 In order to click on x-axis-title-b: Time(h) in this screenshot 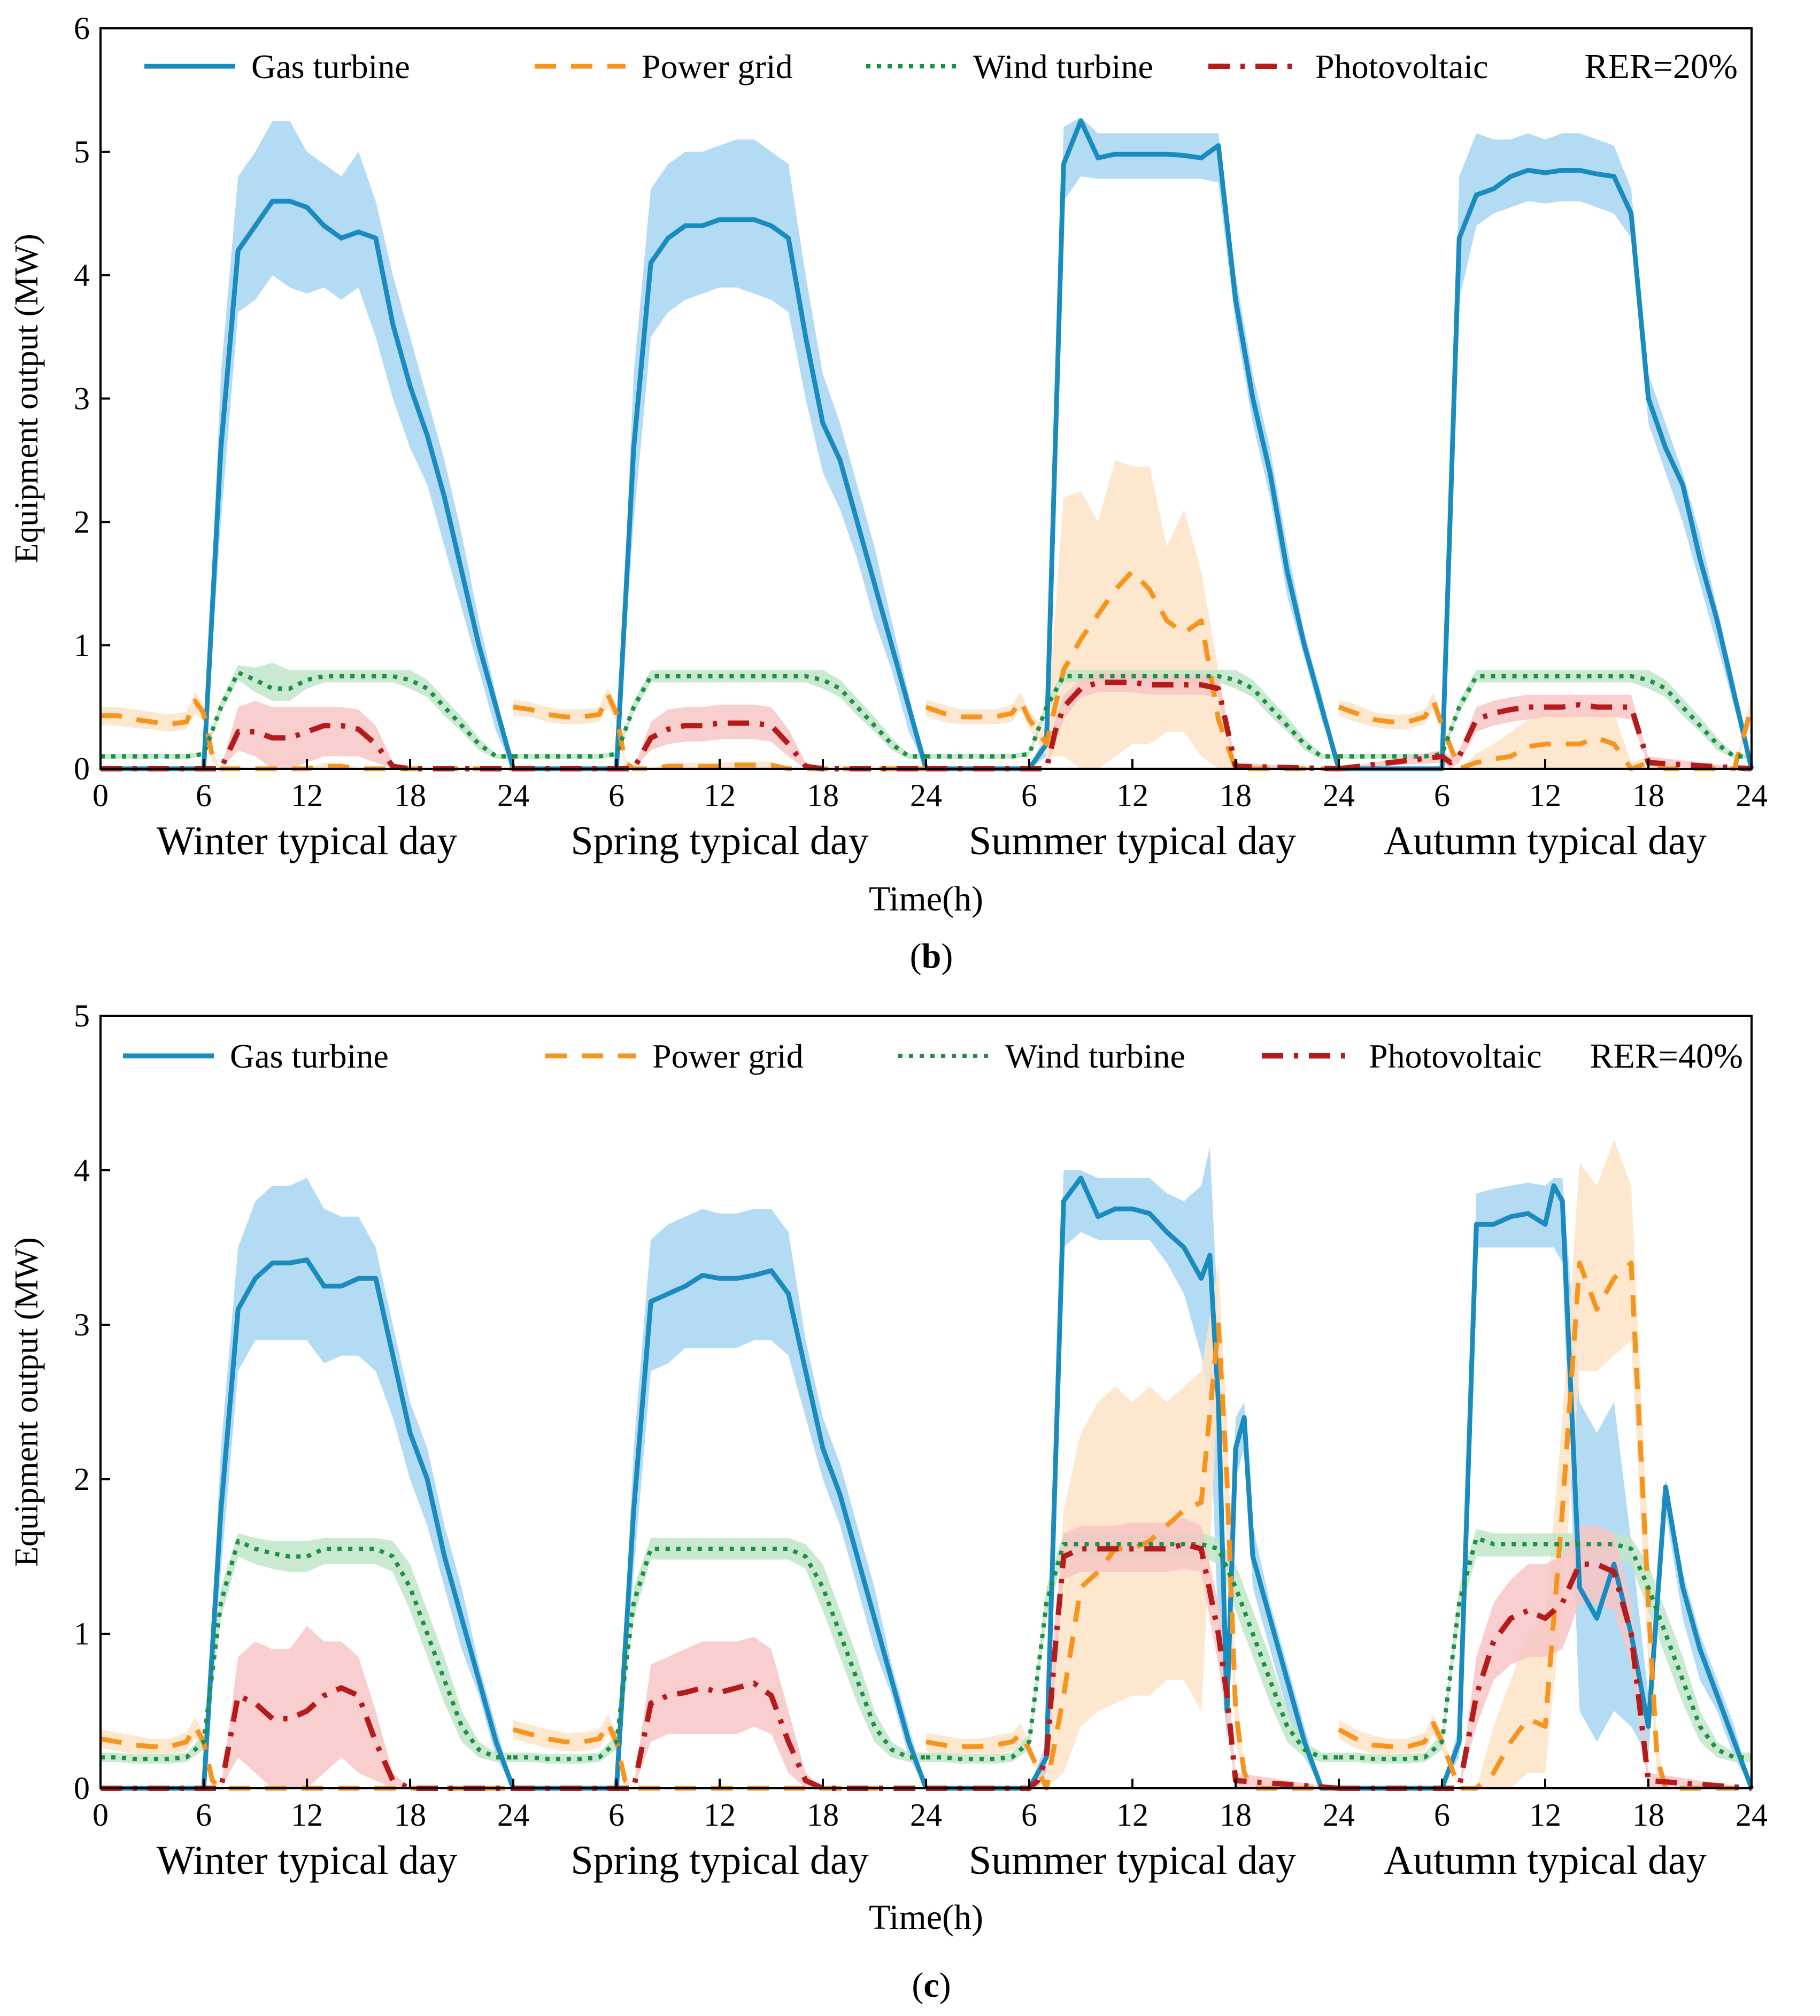, I will do `click(926, 898)`.